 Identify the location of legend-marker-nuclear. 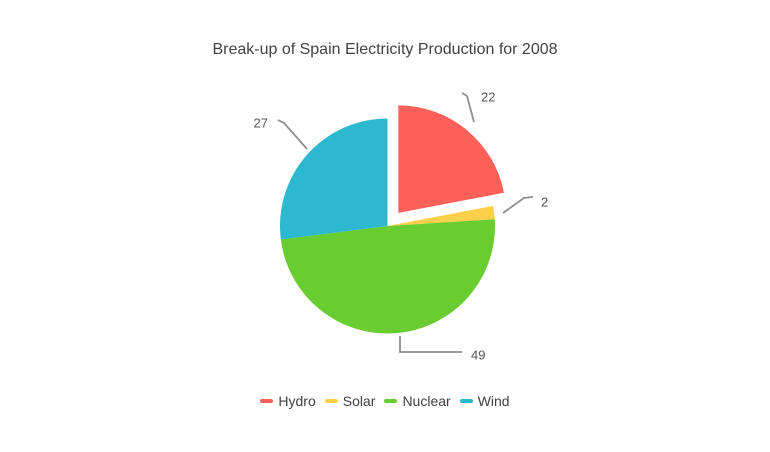
(391, 401).